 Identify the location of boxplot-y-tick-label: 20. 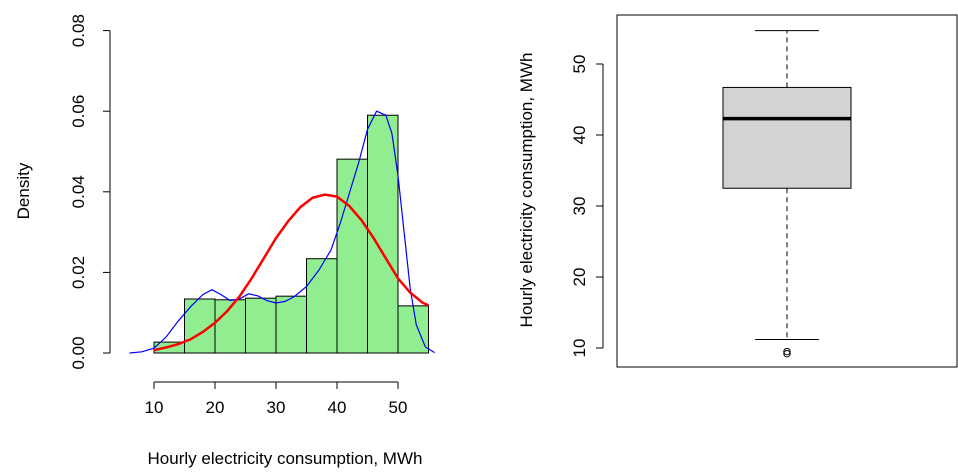
(579, 277).